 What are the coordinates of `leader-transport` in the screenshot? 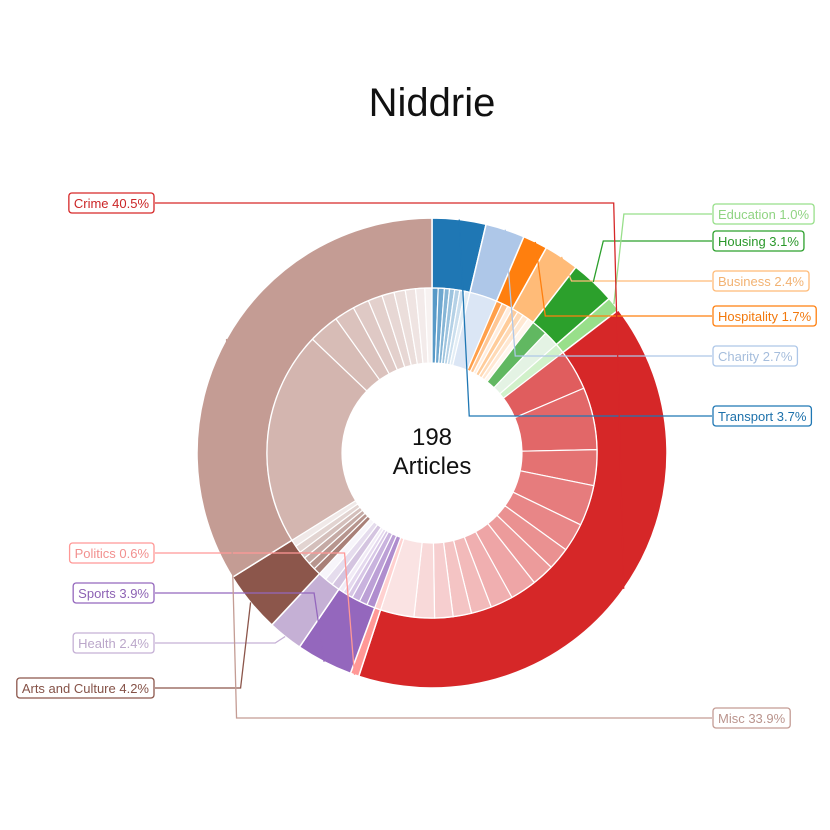 It's located at (585, 318).